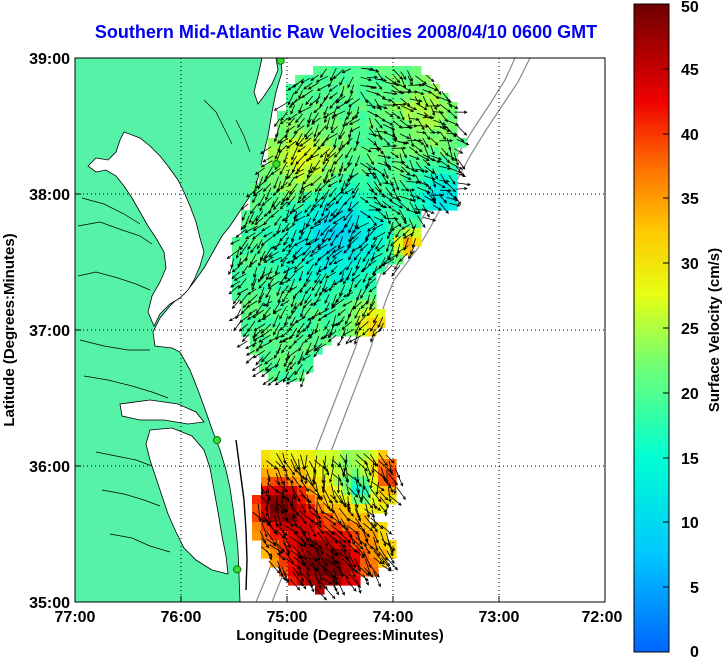 The width and height of the screenshot is (724, 659). Describe the element at coordinates (241, 515) in the screenshot. I see `outer-banks` at that location.